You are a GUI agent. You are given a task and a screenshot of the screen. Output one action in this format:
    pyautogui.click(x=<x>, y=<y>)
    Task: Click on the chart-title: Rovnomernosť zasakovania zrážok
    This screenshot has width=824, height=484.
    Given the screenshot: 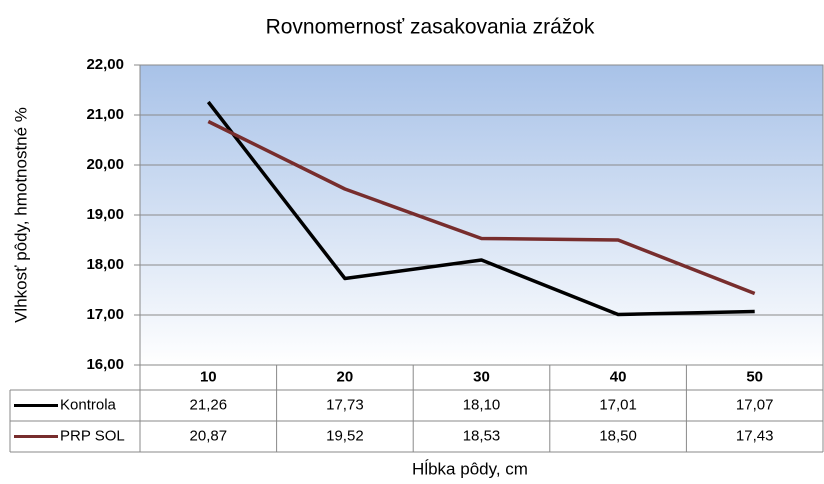 What is the action you would take?
    pyautogui.click(x=430, y=27)
    